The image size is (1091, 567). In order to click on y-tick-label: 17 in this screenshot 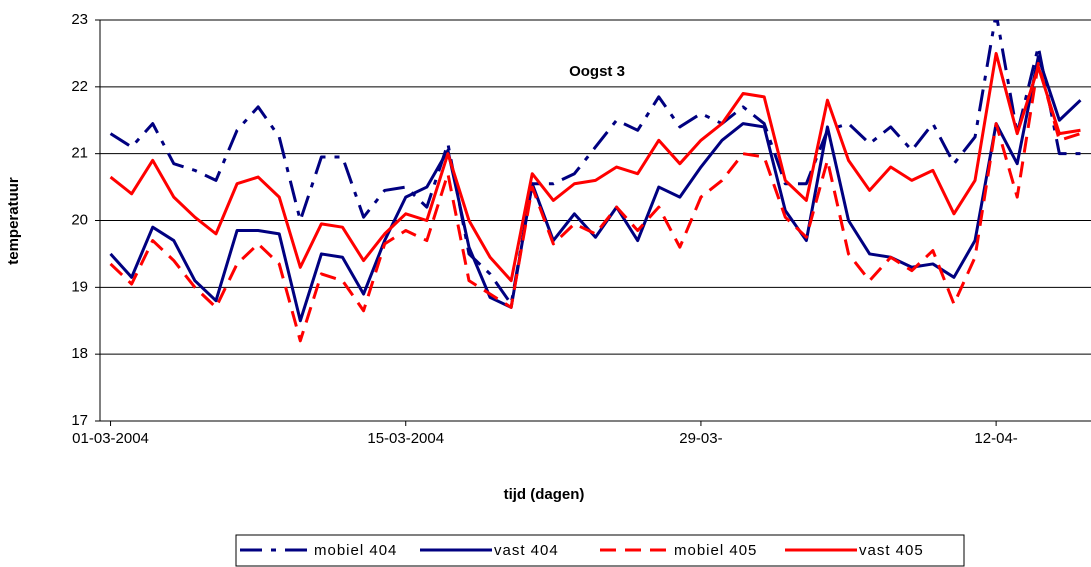, I will do `click(79, 420)`.